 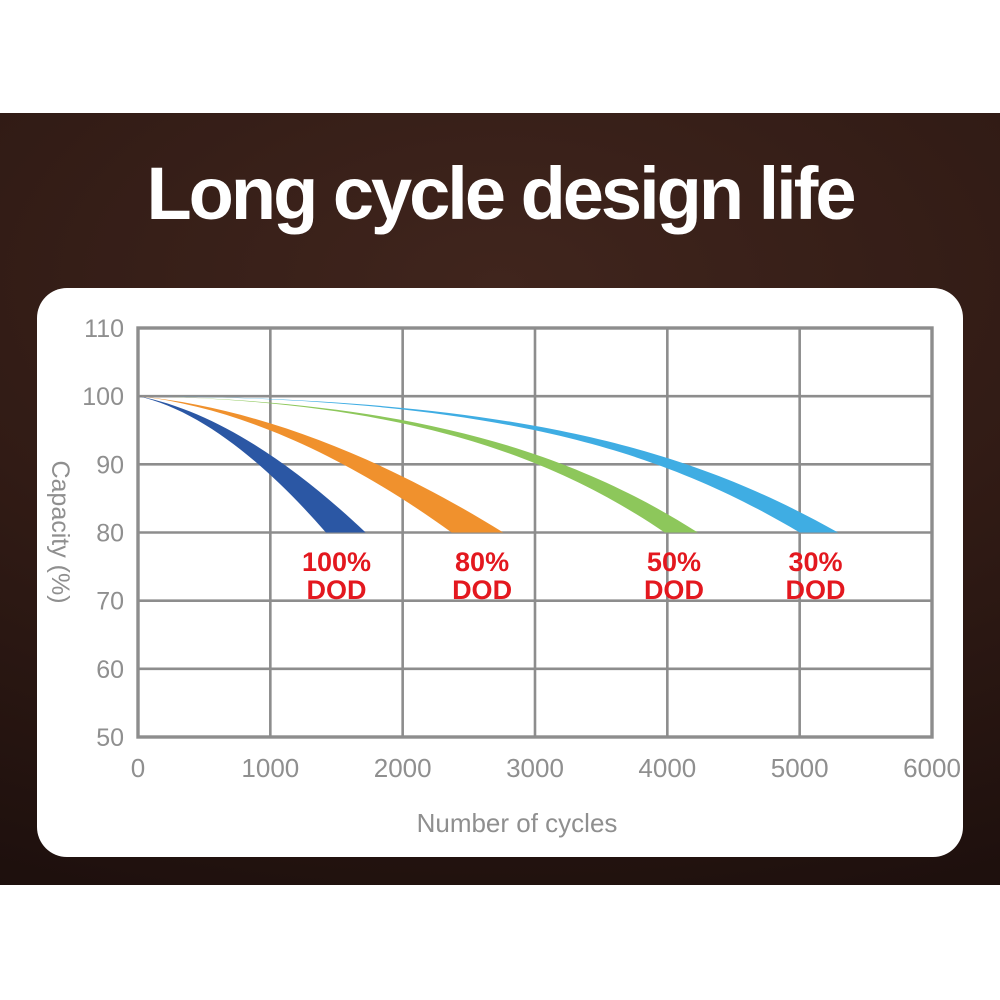 I want to click on page-title: Long cycle design life, so click(x=501, y=193).